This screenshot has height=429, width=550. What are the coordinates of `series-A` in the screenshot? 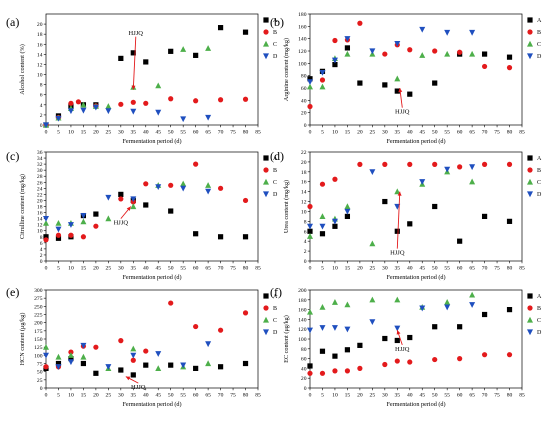 It's located at (146, 367).